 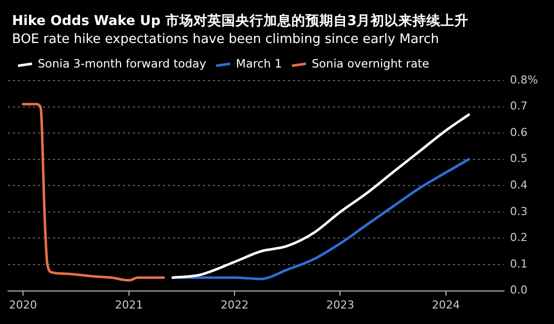 I want to click on x-tick-label: 2022, so click(x=234, y=305).